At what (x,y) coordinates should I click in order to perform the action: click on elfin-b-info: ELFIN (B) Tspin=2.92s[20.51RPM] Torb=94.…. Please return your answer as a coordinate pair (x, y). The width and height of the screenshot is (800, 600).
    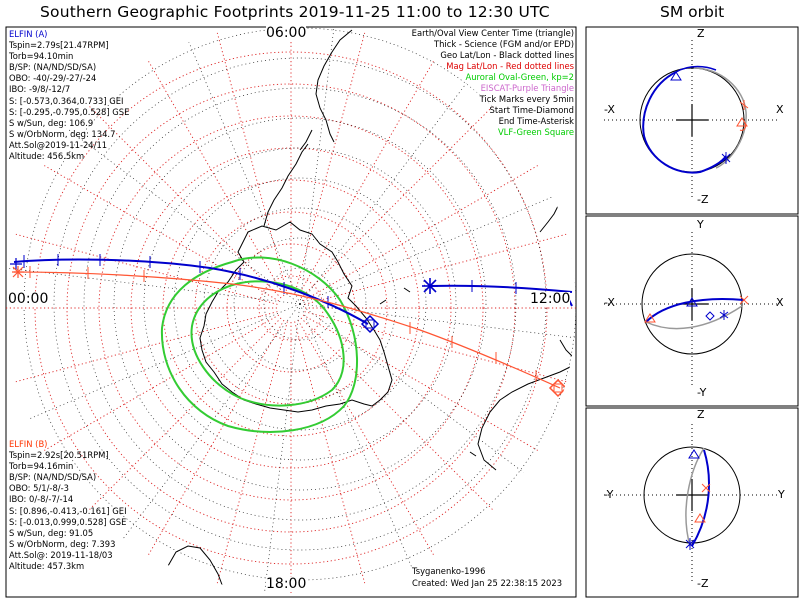
    Looking at the image, I should click on (68, 505).